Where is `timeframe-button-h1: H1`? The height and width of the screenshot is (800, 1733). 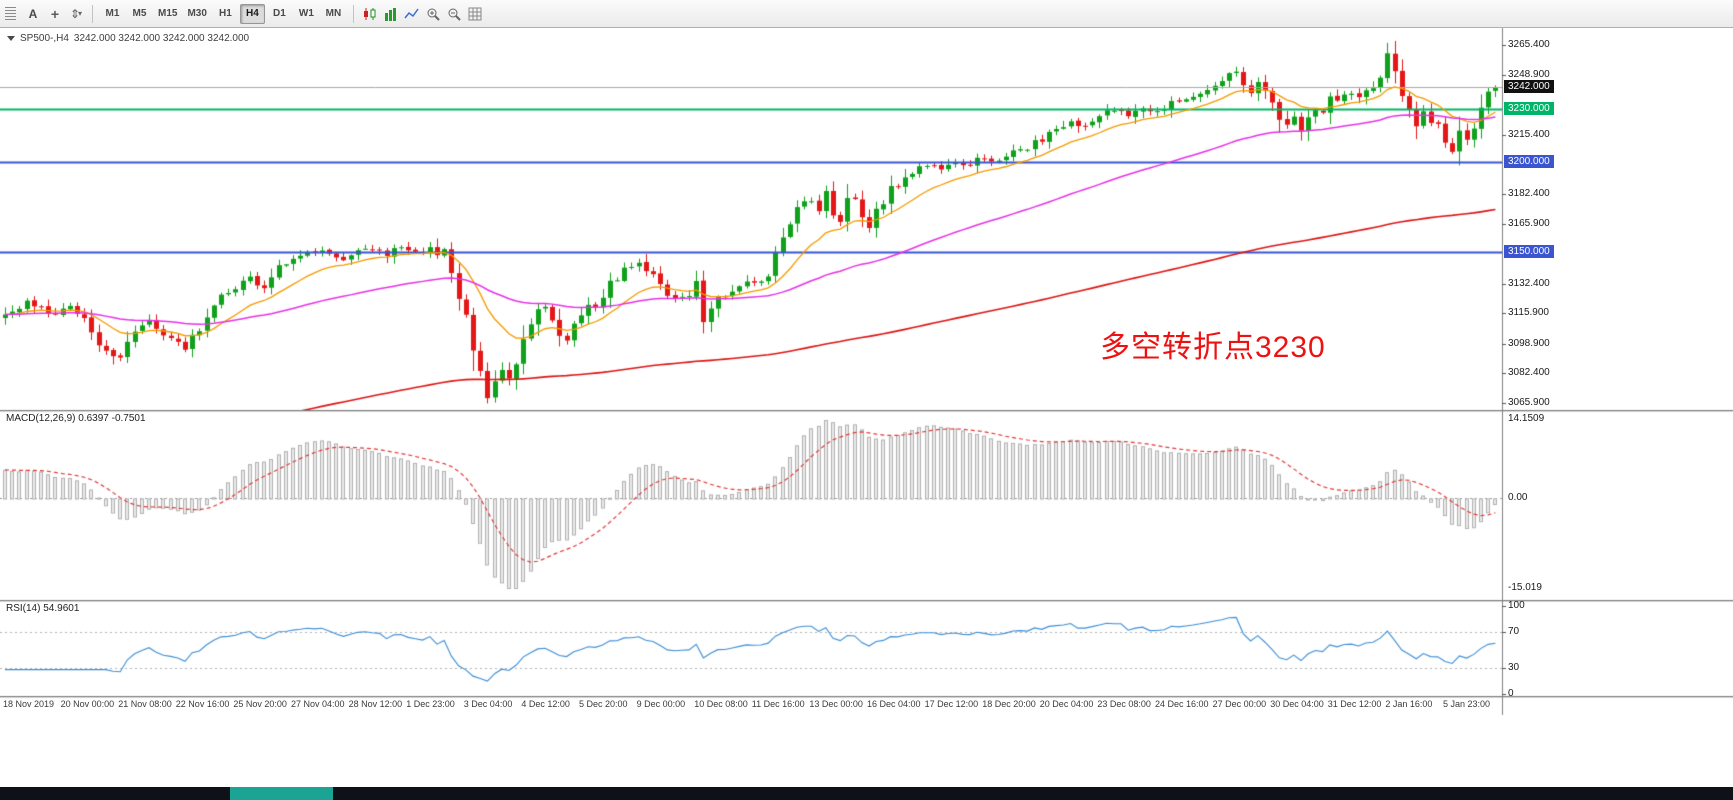
timeframe-button-h1: H1 is located at coordinates (225, 14).